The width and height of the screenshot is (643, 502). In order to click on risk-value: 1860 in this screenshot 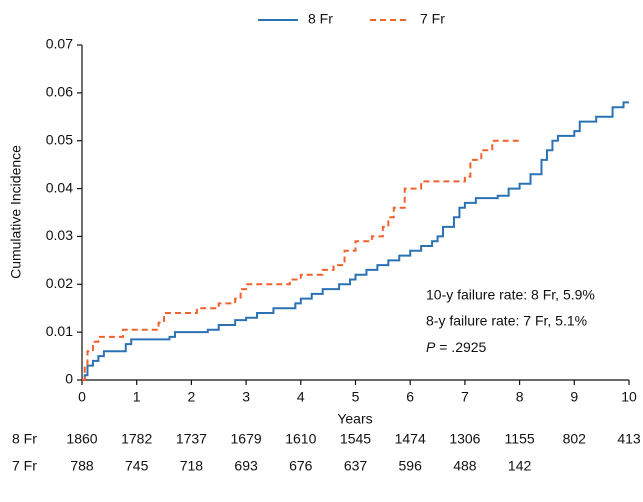, I will do `click(81, 439)`.